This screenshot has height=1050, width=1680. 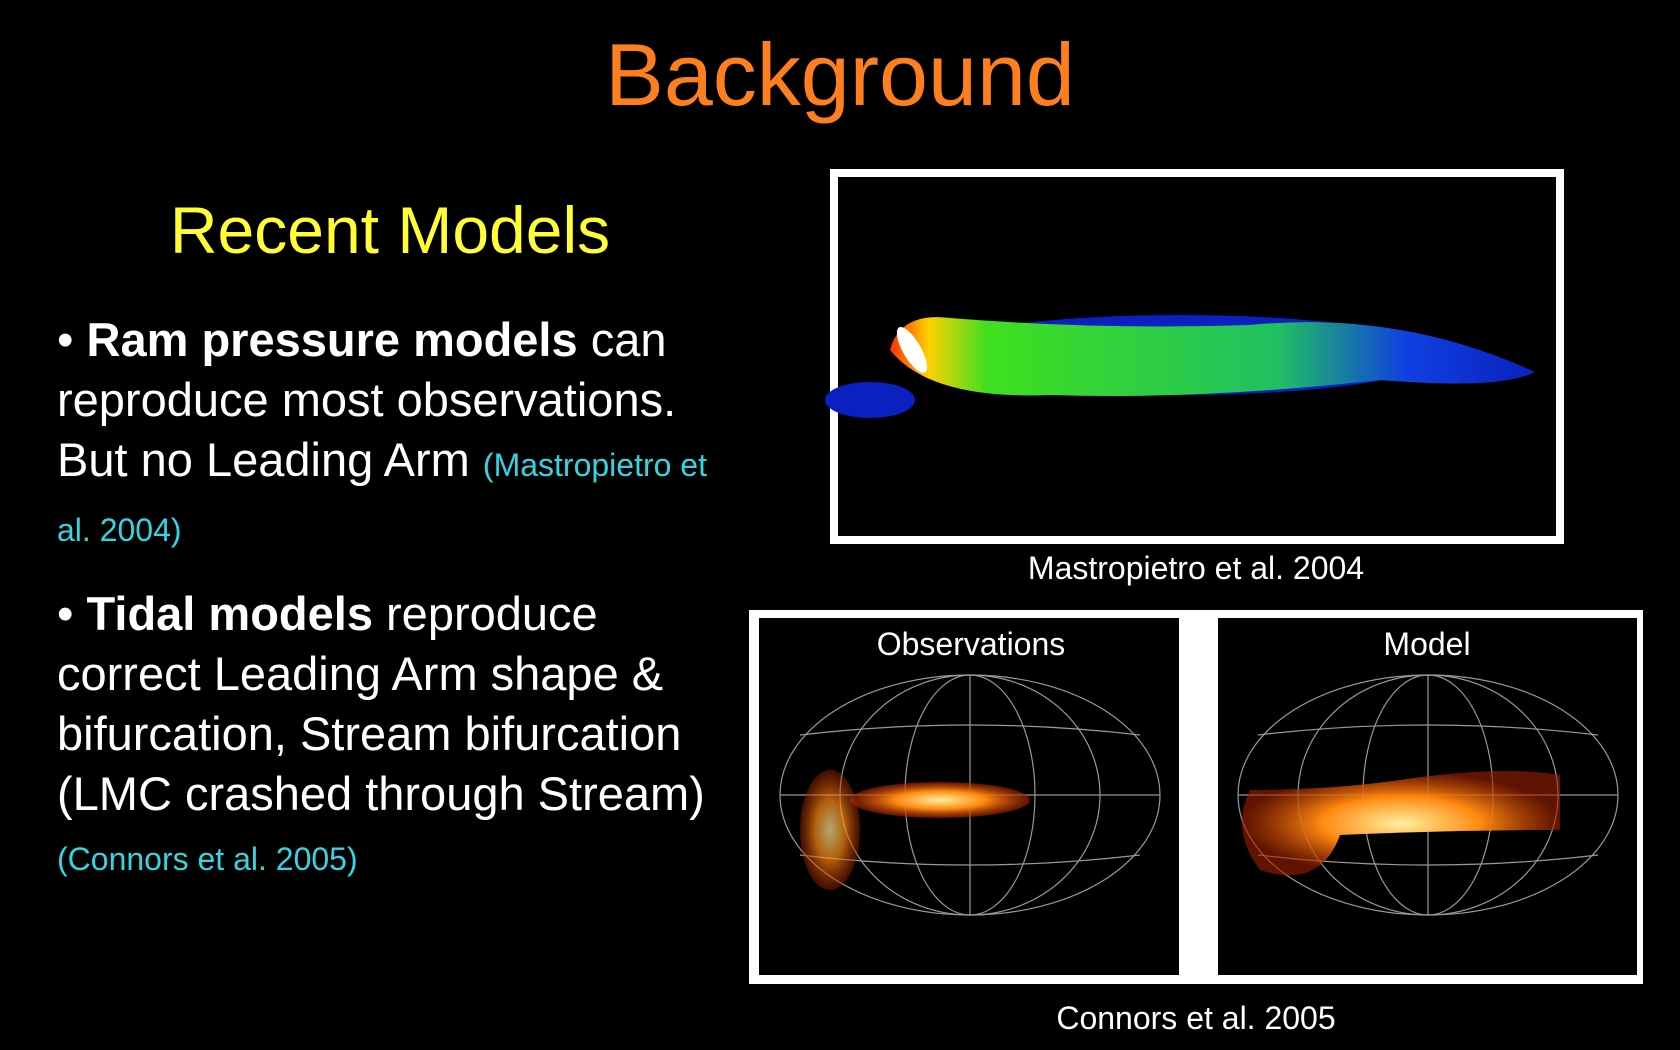 What do you see at coordinates (1196, 1018) in the screenshot?
I see `figure-caption: Connors et al. 2005` at bounding box center [1196, 1018].